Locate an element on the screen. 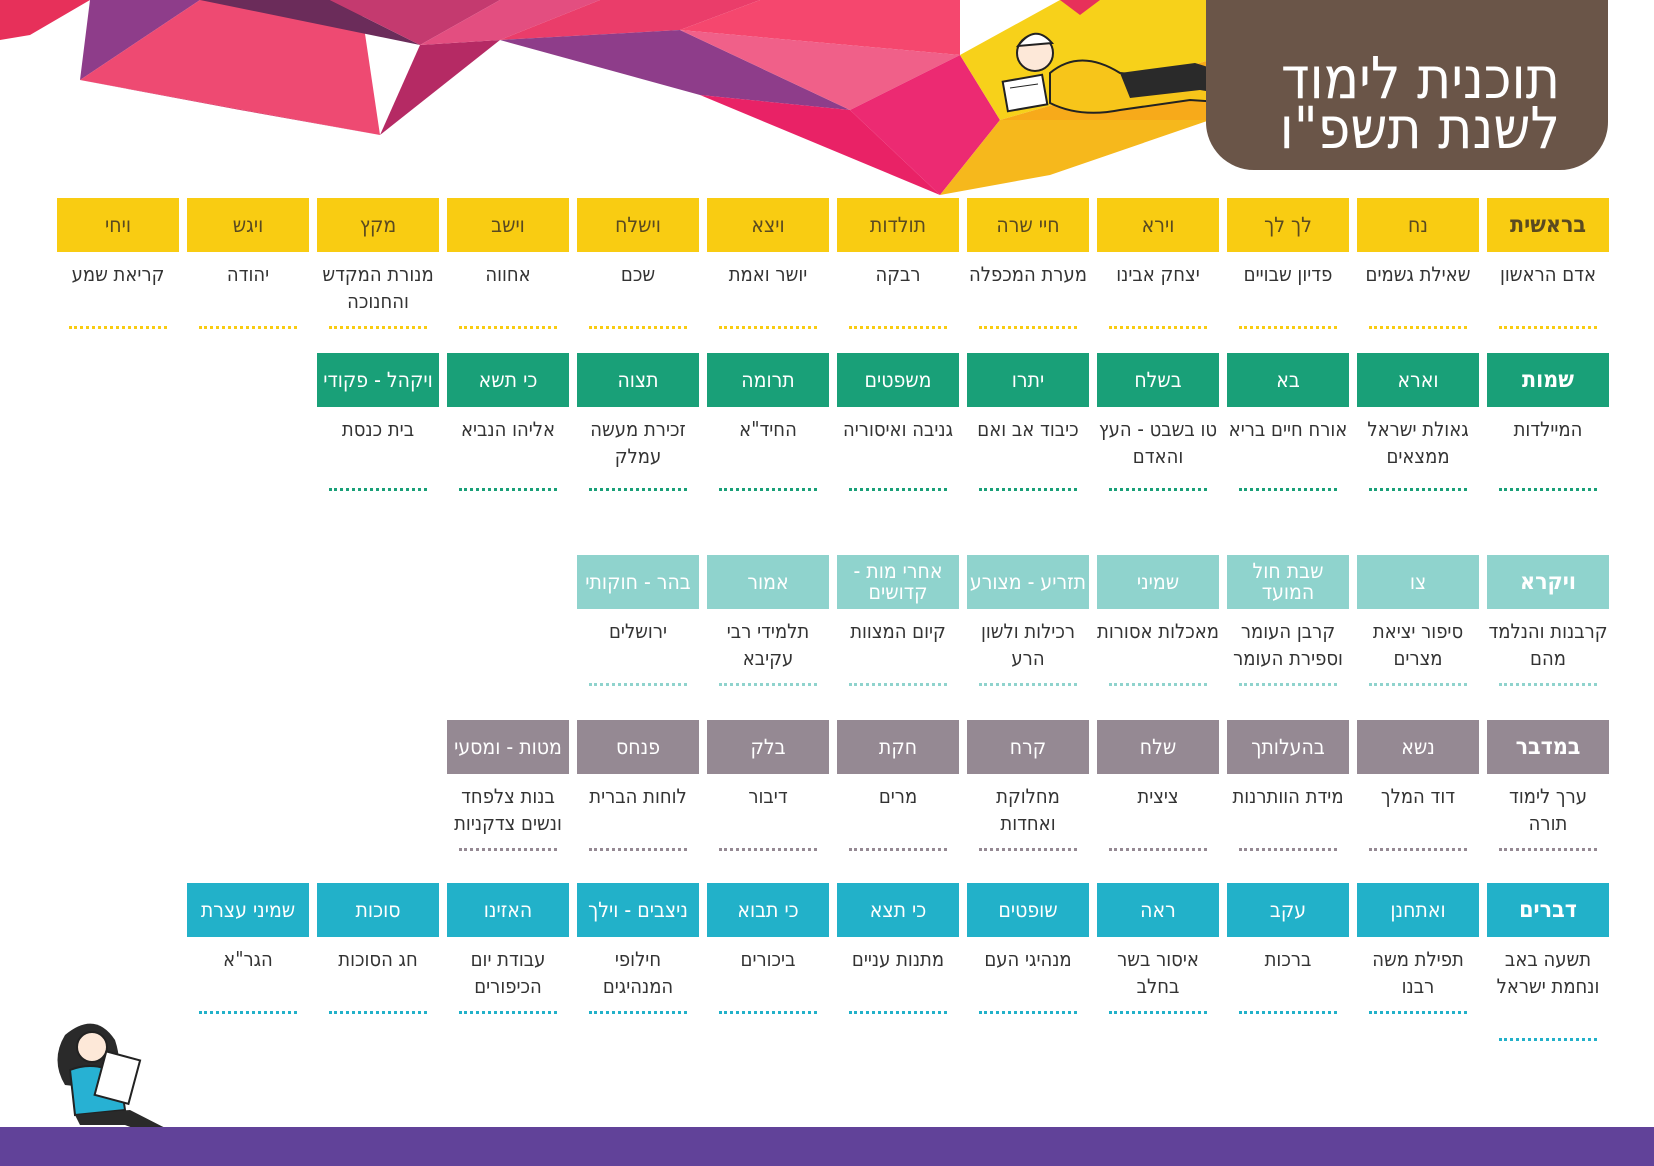 This screenshot has height=1166, width=1654. topic-label: ציצית is located at coordinates (1158, 796).